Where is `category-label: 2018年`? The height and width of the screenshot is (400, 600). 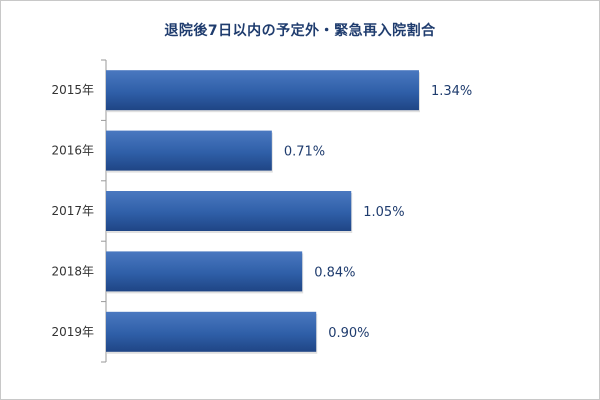 category-label: 2018年 is located at coordinates (72, 271).